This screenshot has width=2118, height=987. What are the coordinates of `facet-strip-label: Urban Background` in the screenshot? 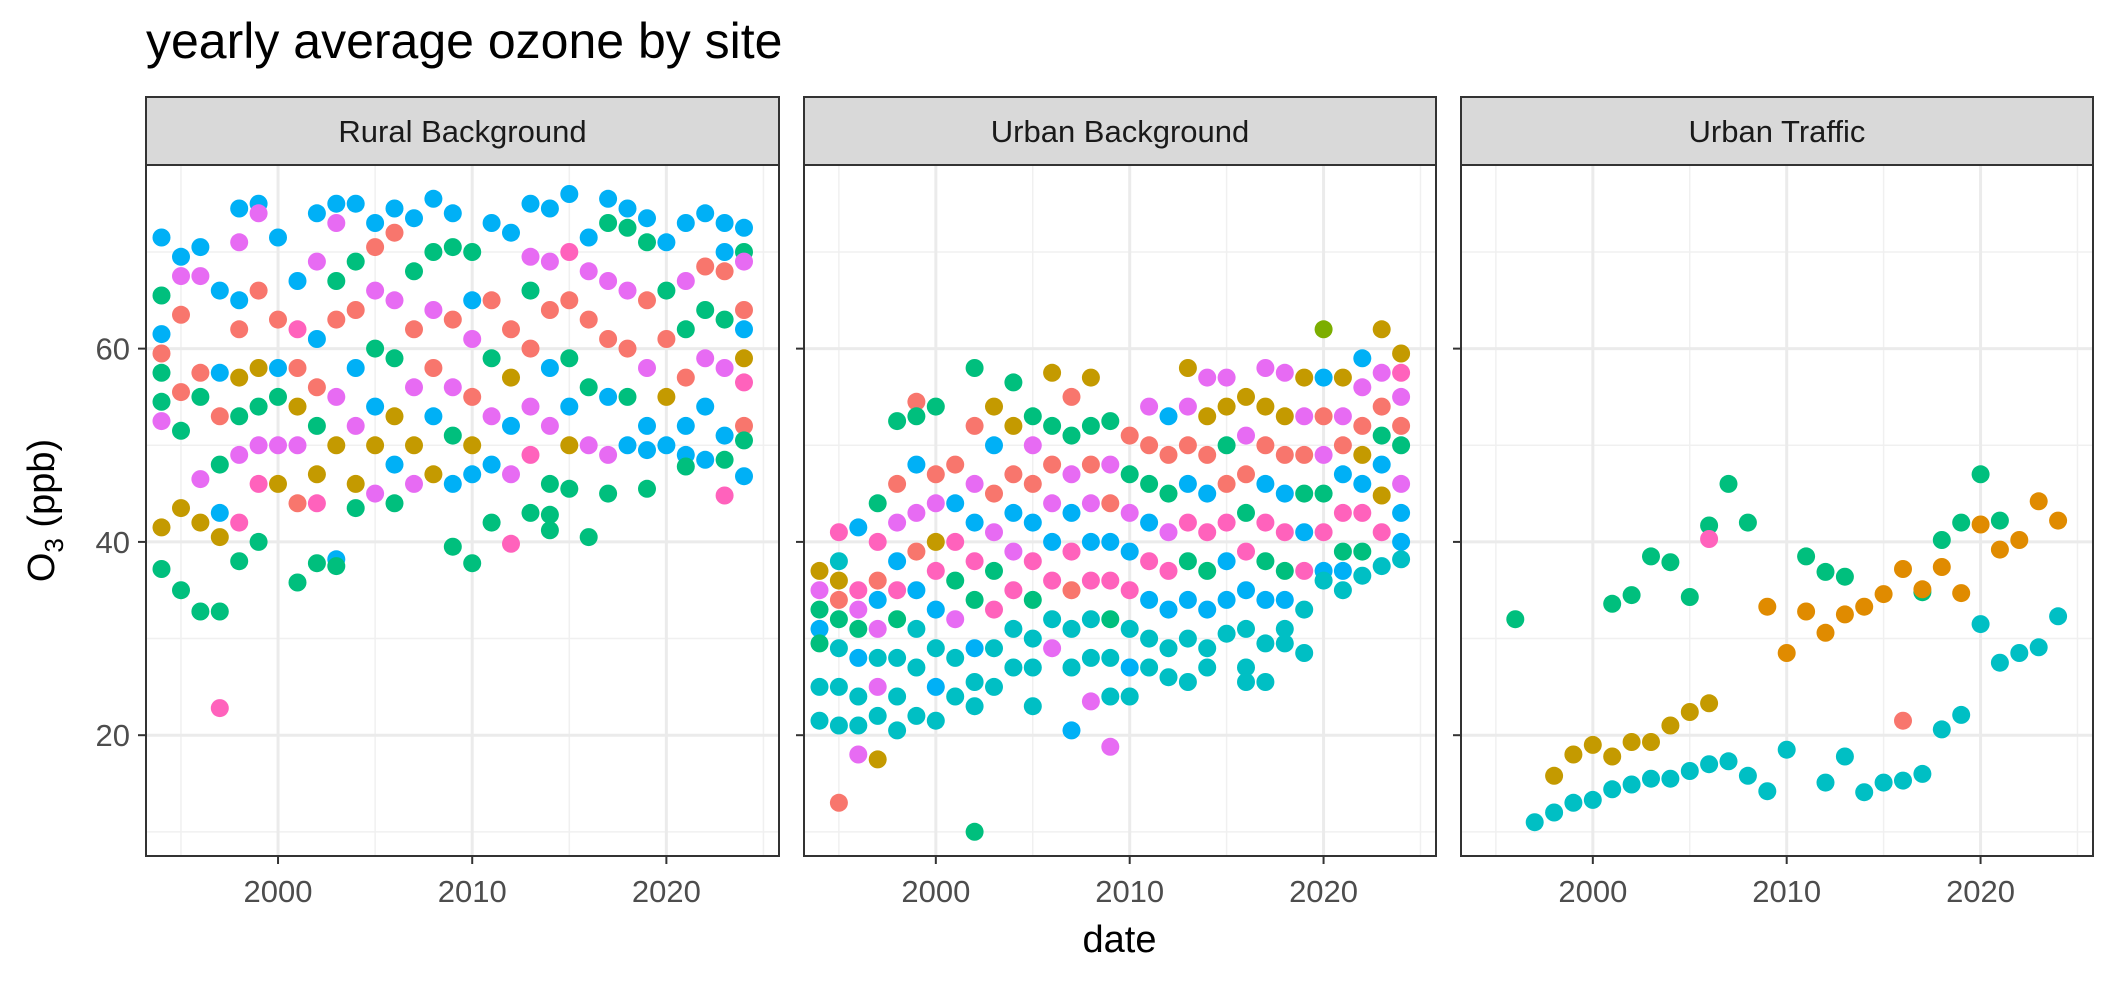 It's located at (1120, 131).